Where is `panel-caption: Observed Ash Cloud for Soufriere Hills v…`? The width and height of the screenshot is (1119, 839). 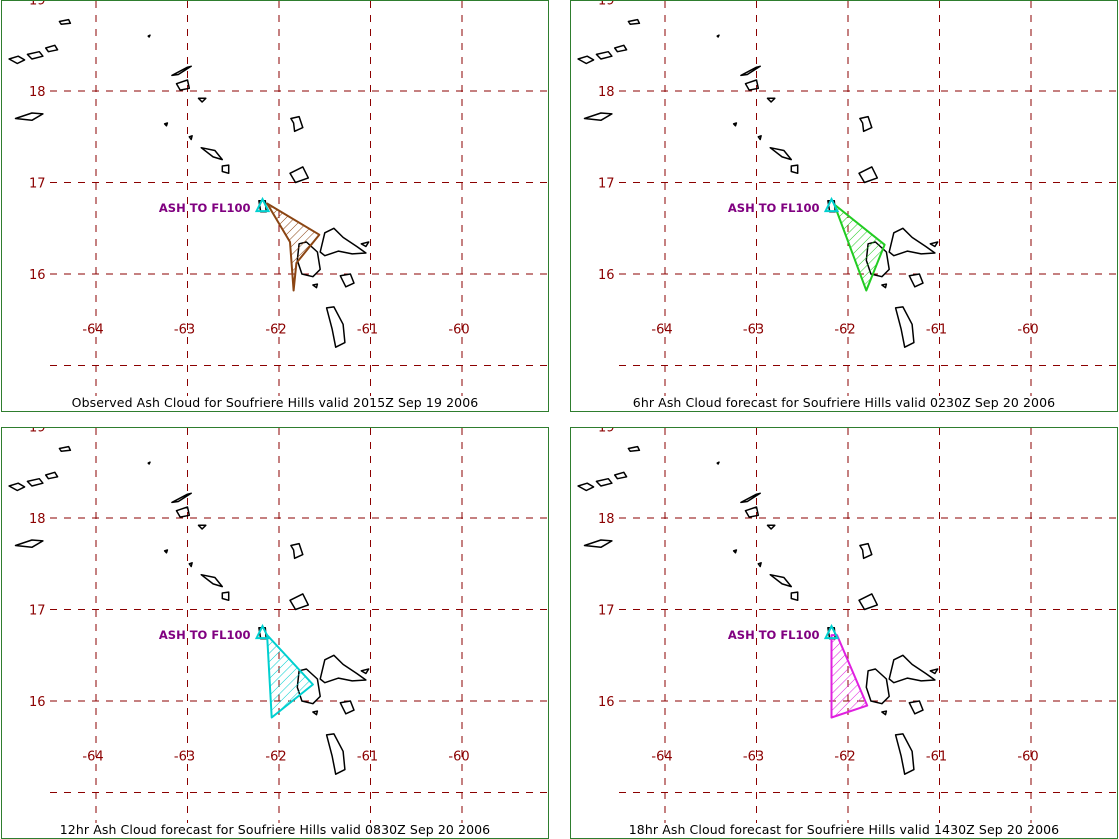 panel-caption: Observed Ash Cloud for Soufriere Hills v… is located at coordinates (275, 402).